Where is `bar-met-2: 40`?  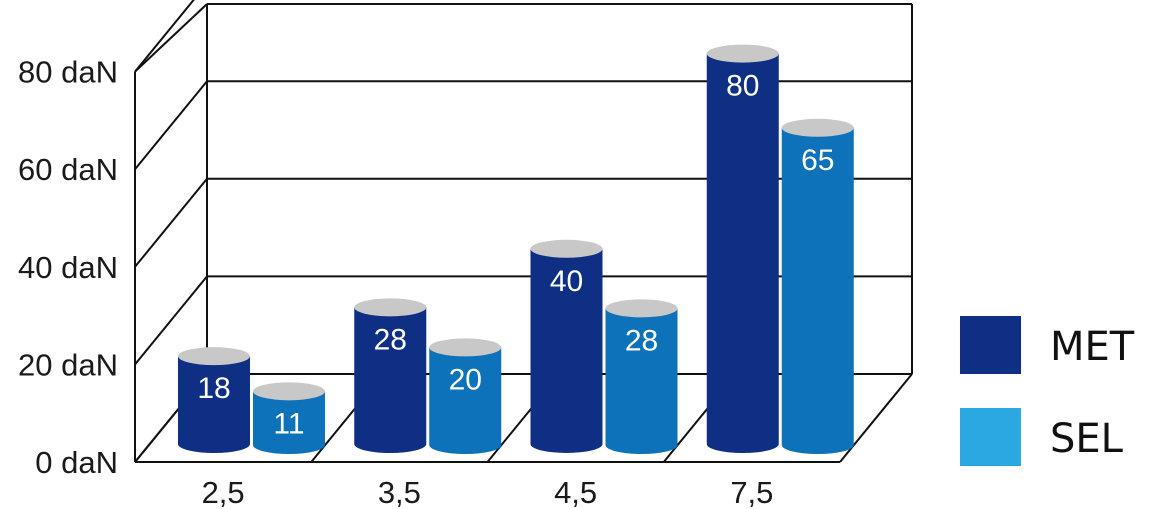
bar-met-2: 40 is located at coordinates (566, 346).